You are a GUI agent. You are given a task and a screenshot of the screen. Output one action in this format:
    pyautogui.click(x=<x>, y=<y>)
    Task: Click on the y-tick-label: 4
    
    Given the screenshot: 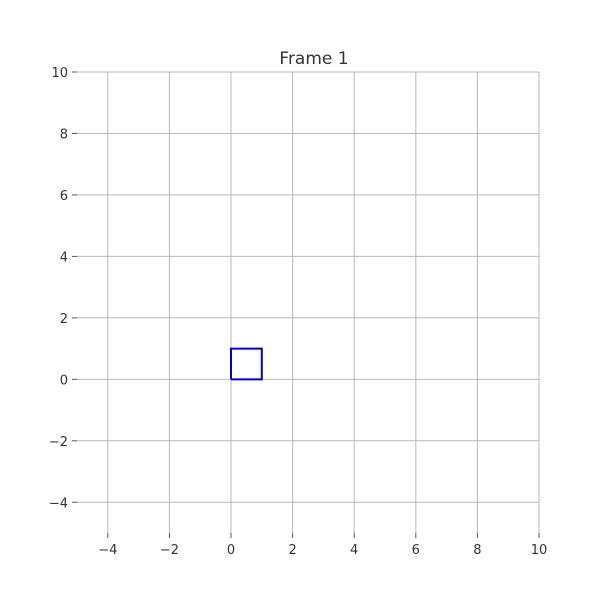 What is the action you would take?
    pyautogui.click(x=64, y=257)
    